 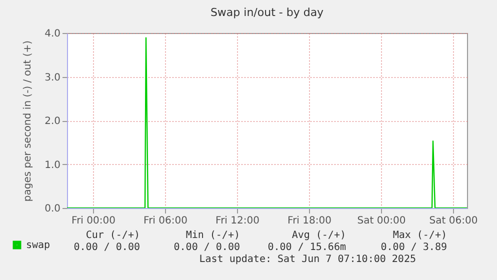 I want to click on text: 0.00 / 15.66m, so click(x=307, y=247).